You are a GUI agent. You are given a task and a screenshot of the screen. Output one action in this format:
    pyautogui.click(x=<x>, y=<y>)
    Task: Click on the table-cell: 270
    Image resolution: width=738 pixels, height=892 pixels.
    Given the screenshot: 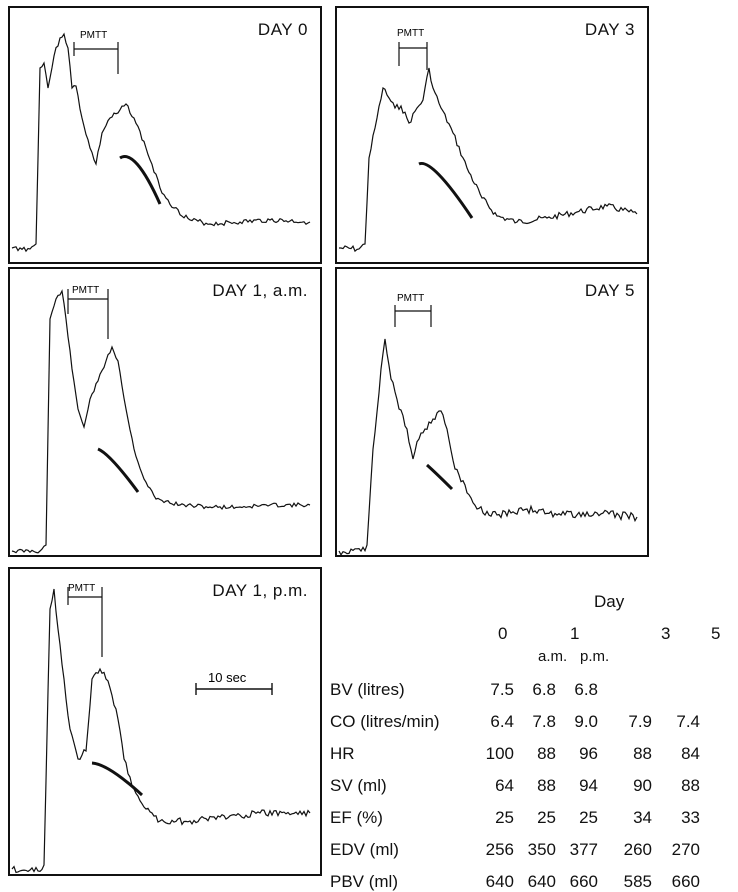 What is the action you would take?
    pyautogui.click(x=680, y=850)
    